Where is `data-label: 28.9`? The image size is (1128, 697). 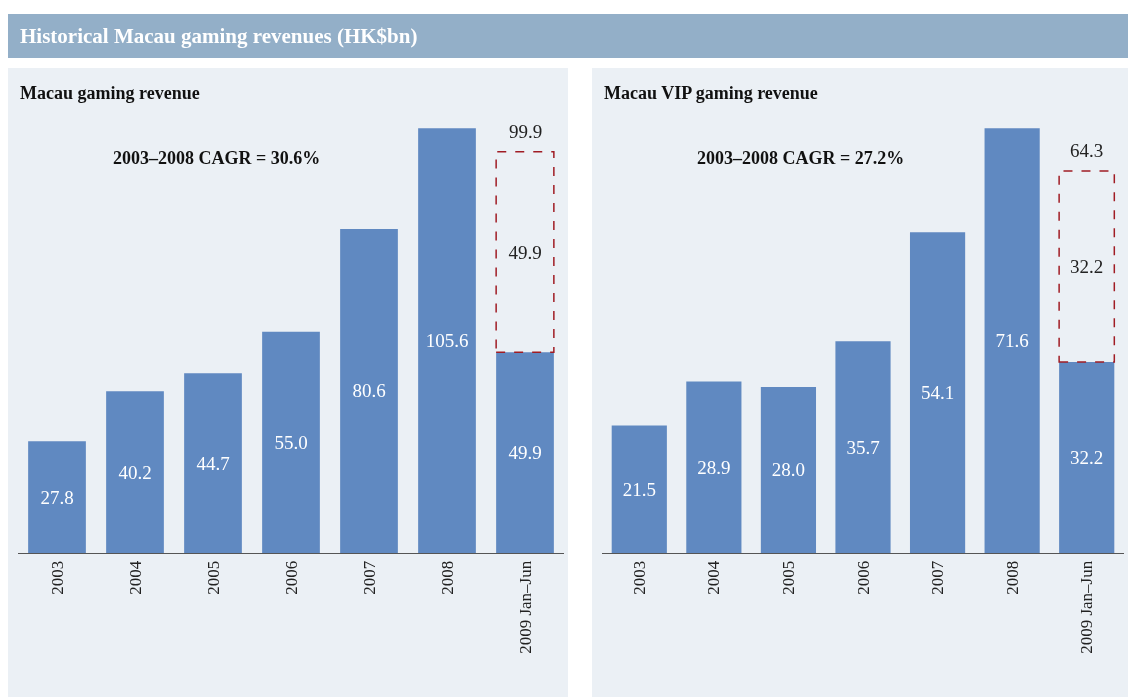 data-label: 28.9 is located at coordinates (714, 467).